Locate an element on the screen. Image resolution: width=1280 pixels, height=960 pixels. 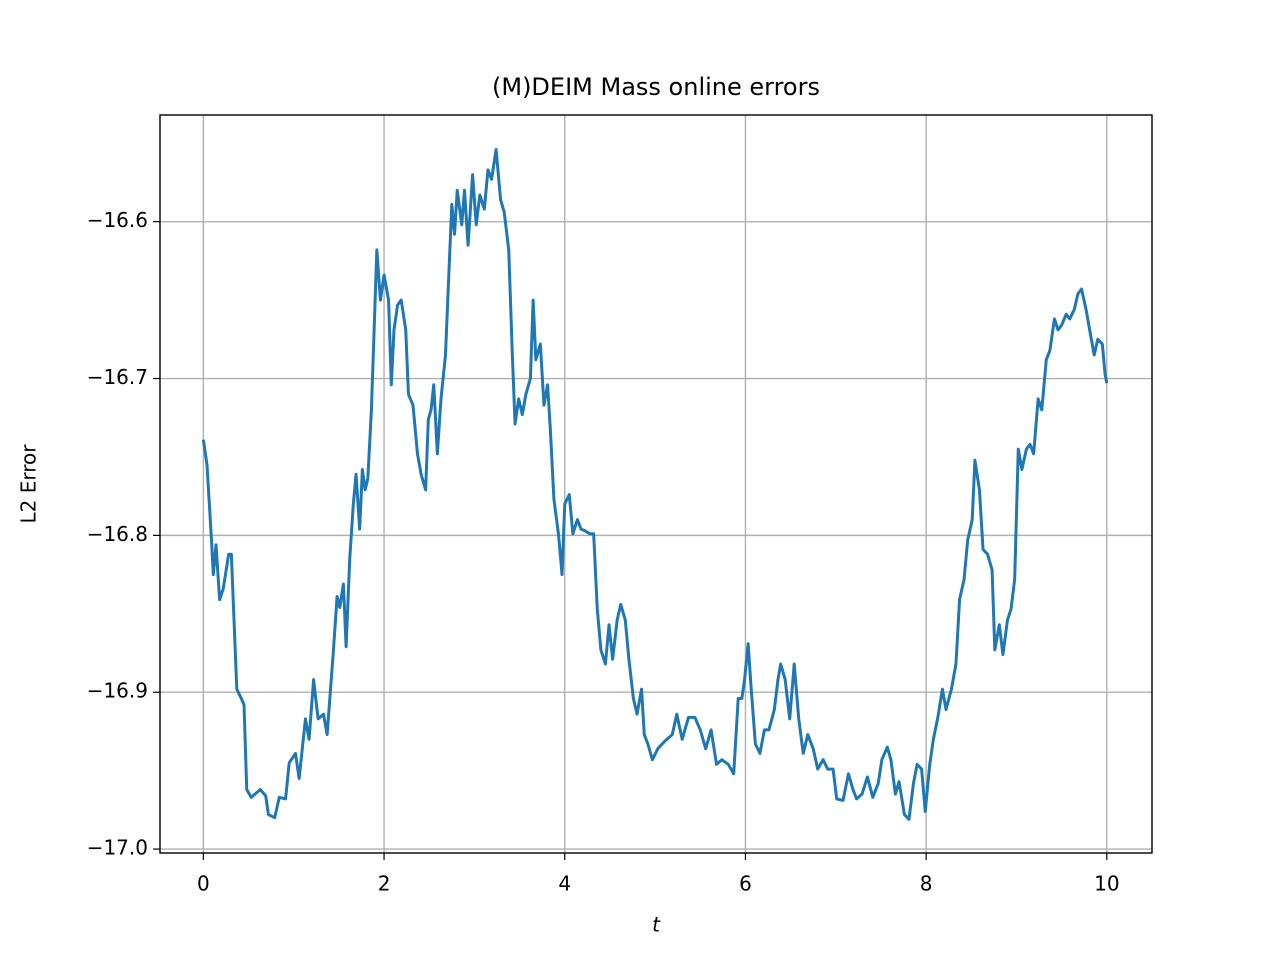
x-axis-label: t is located at coordinates (656, 925).